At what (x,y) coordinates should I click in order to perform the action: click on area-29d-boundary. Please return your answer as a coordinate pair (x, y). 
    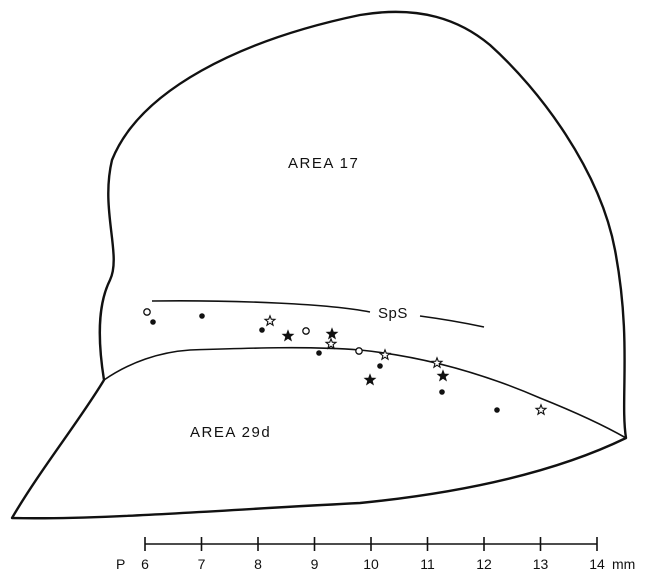
    Looking at the image, I should click on (365, 392).